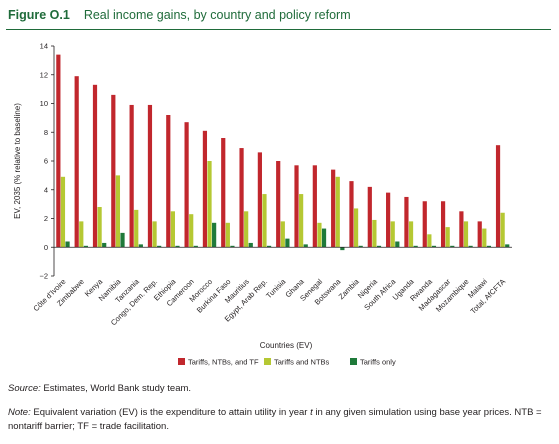 This screenshot has width=559, height=444. Describe the element at coordinates (302, 362) in the screenshot. I see `legend-label: Tariffs and NTBs` at that location.